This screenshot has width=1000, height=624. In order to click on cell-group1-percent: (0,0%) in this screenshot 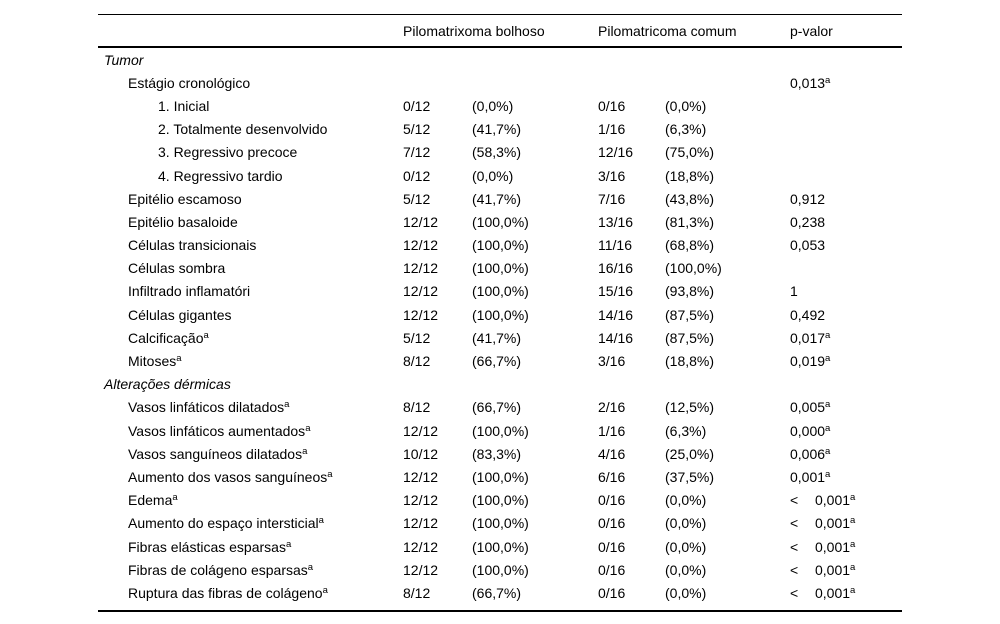, I will do `click(493, 105)`.